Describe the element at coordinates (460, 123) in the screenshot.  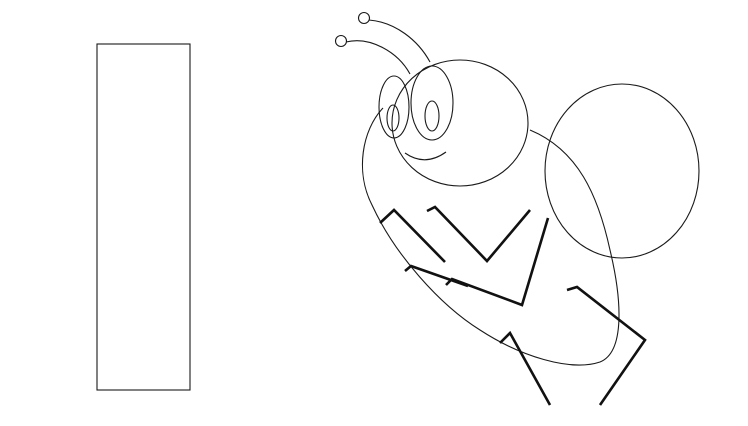
I see `fly-head` at that location.